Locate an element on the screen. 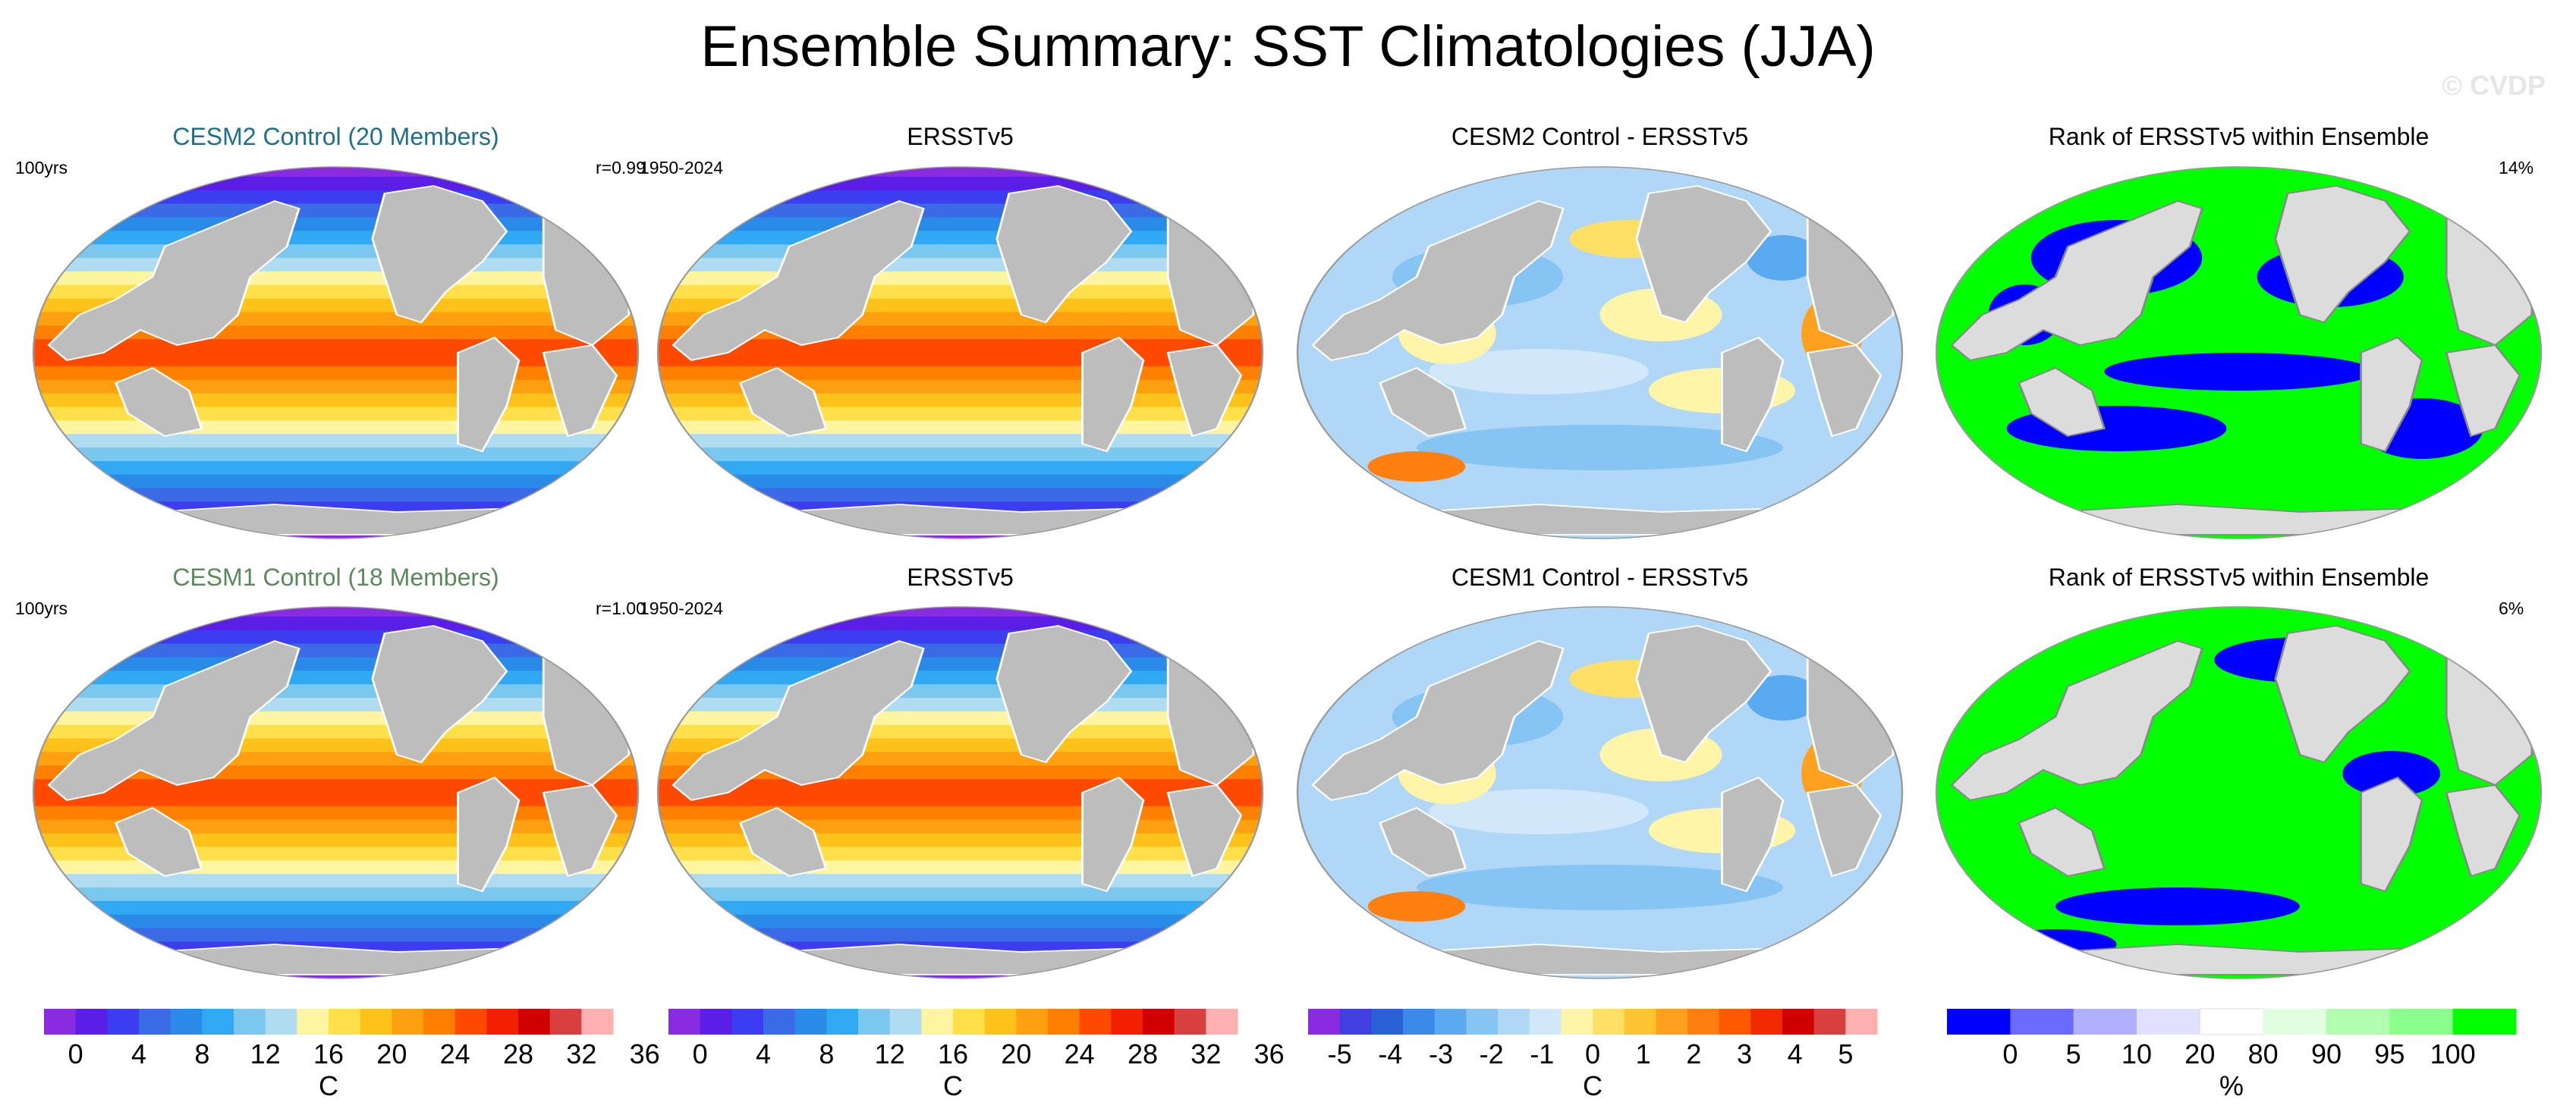  panel-stat-label: r=0.99 is located at coordinates (621, 167).